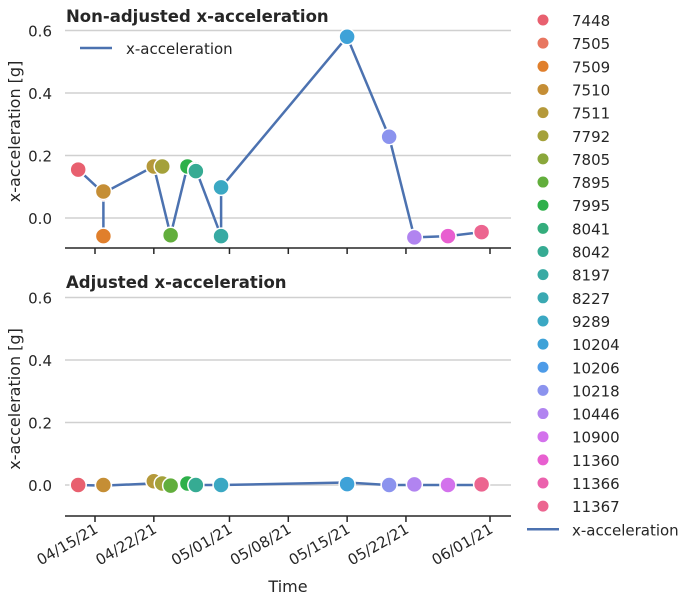  Describe the element at coordinates (596, 368) in the screenshot. I see `legend-label-10206: 10206` at that location.